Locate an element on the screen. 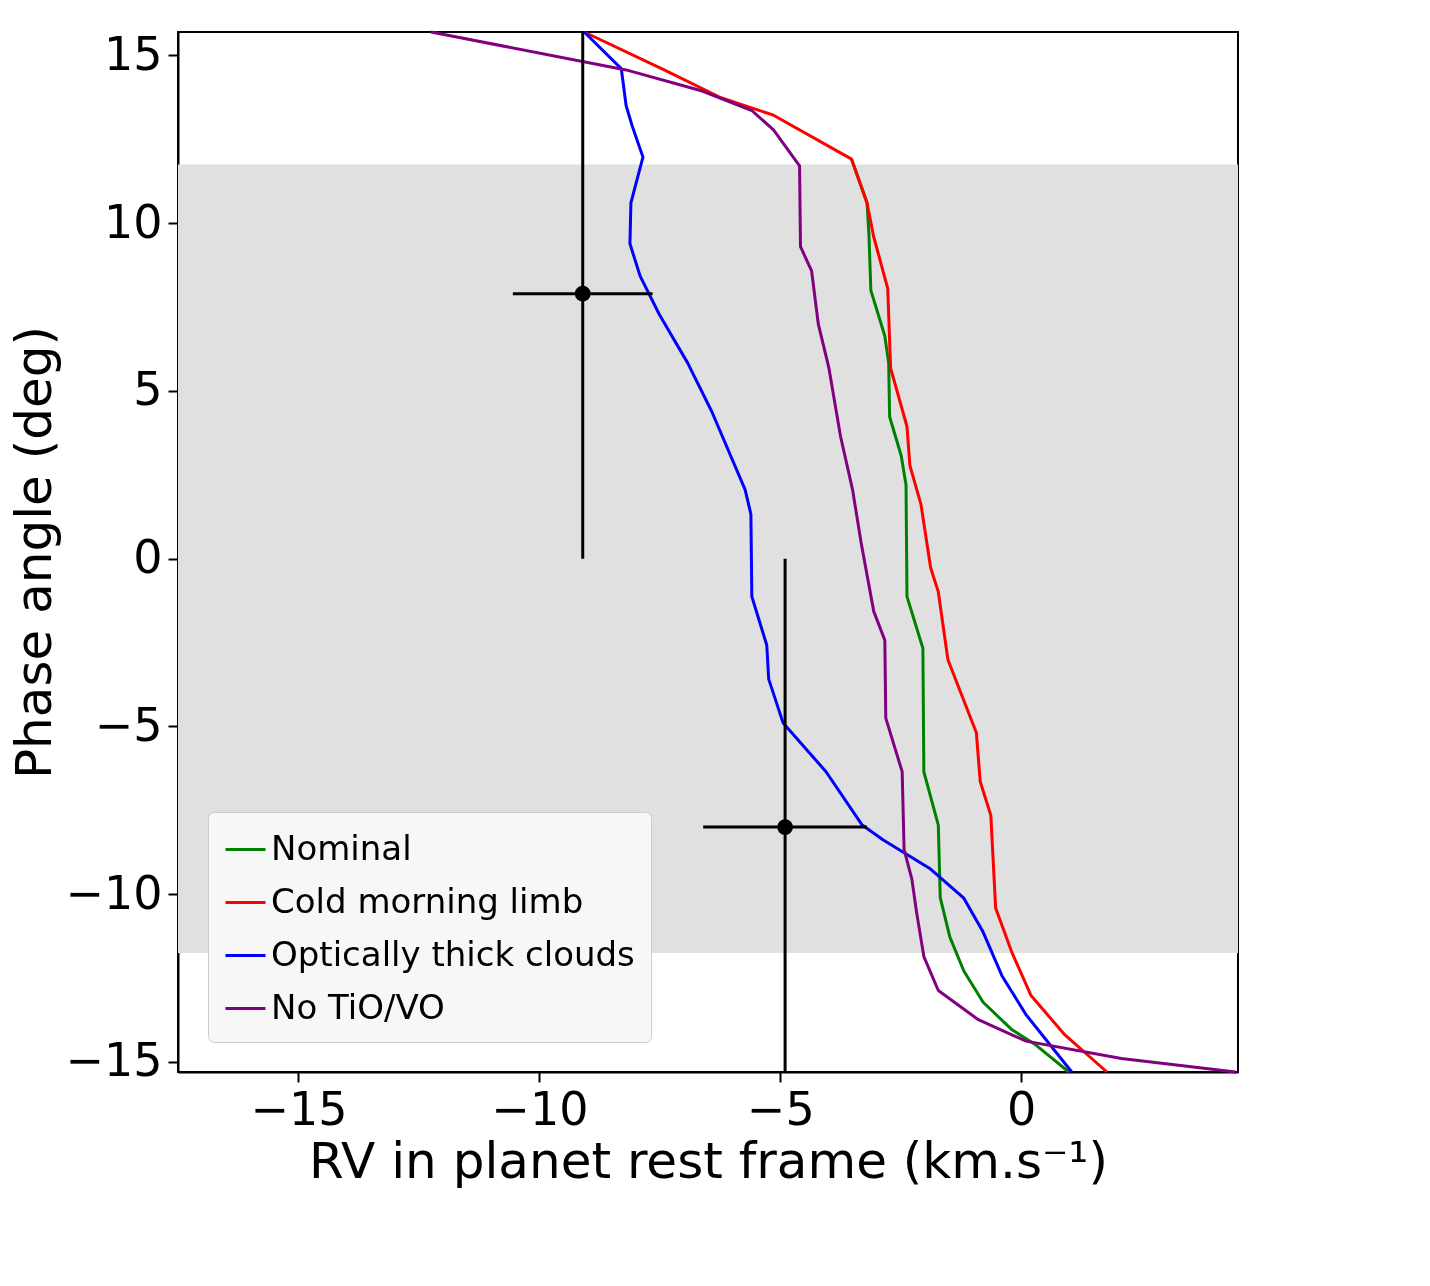 This screenshot has height=1286, width=1430. y-axis-title: Phase angle (deg) is located at coordinates (34, 552).